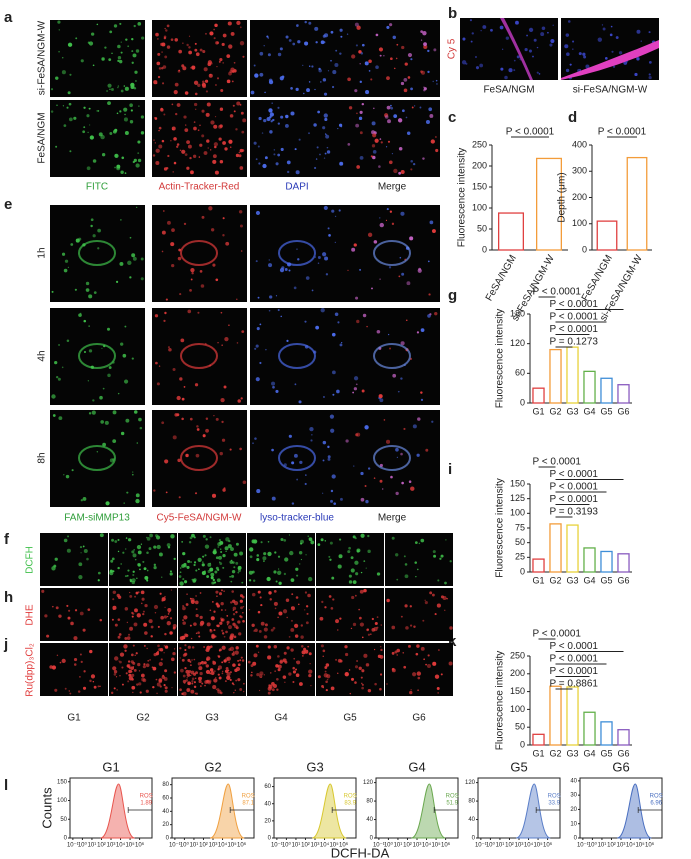 Image resolution: width=691 pixels, height=859 pixels. I want to click on flow-title: G6, so click(620, 766).